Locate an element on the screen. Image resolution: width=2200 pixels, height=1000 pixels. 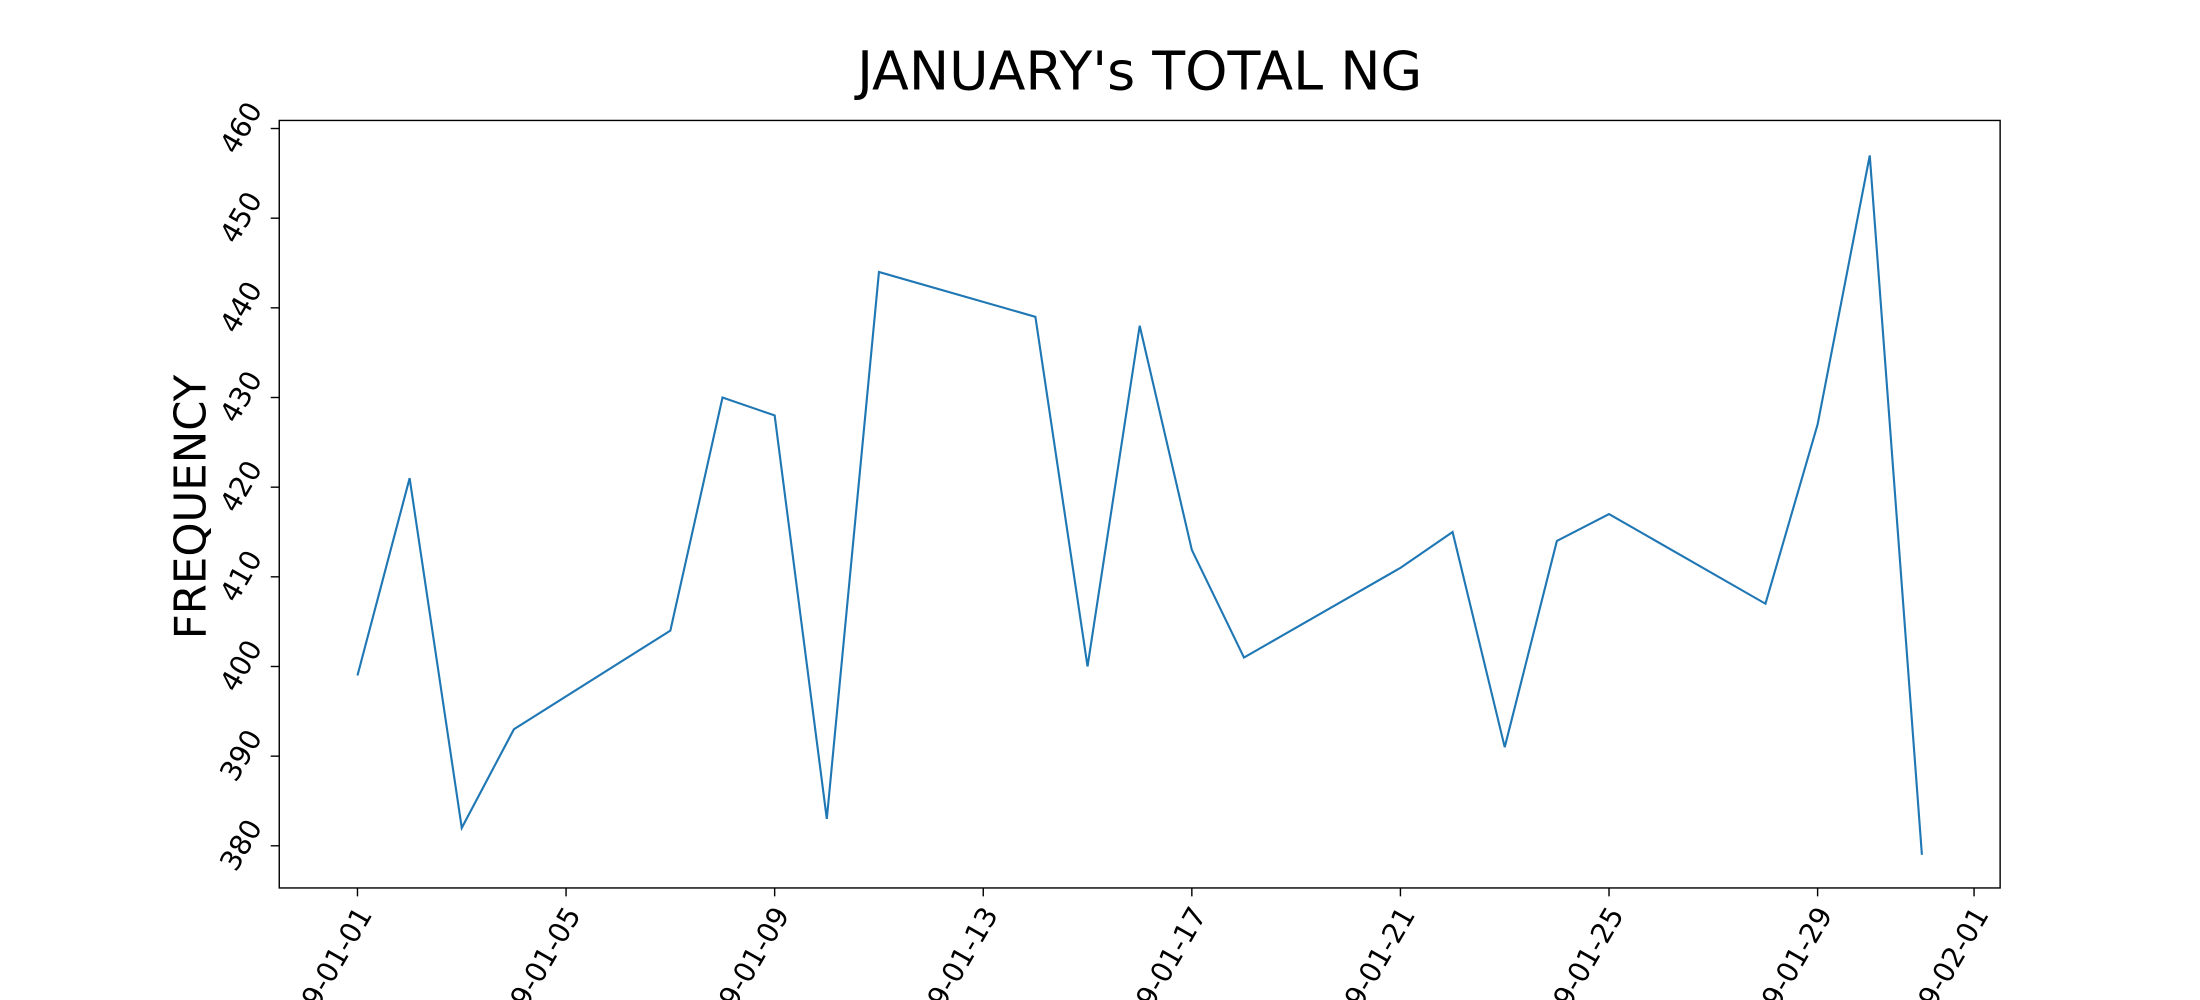
y-axis-label: FREQUENCY is located at coordinates (190, 506).